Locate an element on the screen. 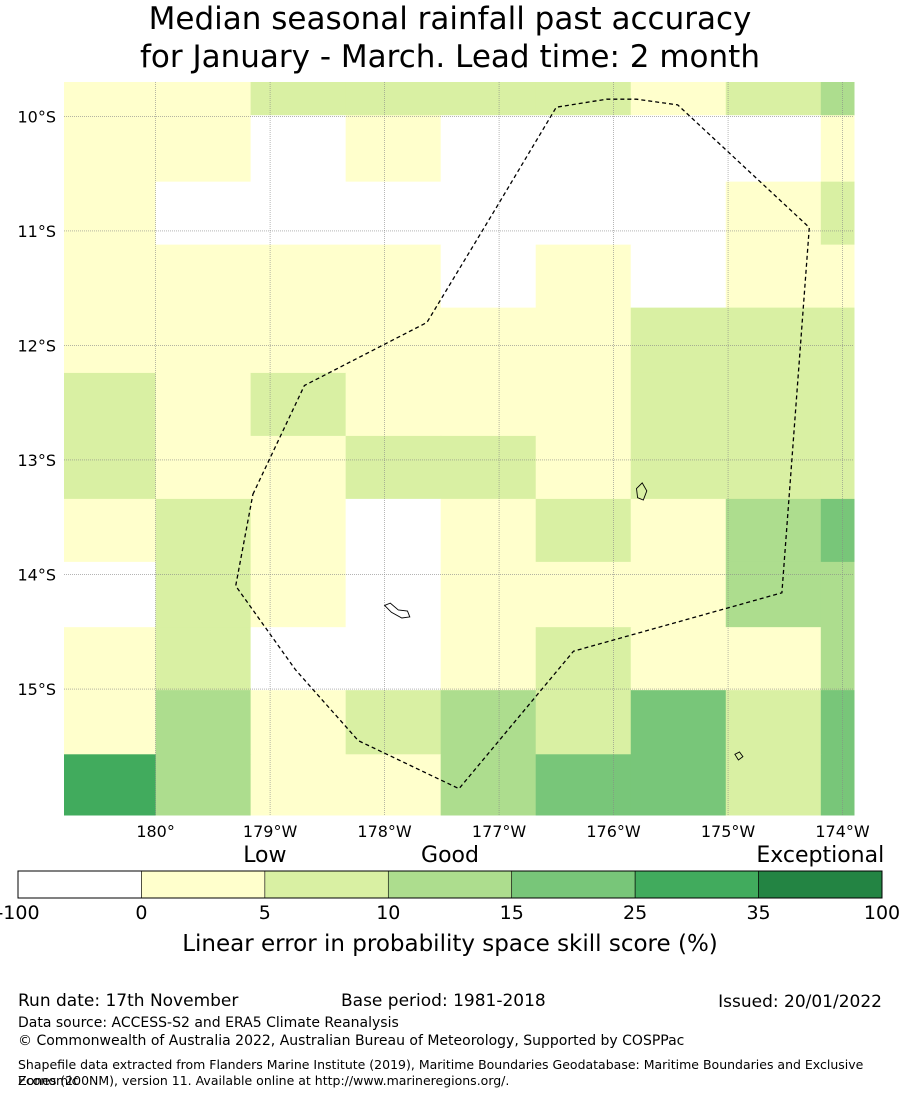 Image resolution: width=900 pixels, height=1095 pixels. colorbar-tick-label: 5 is located at coordinates (264, 913).